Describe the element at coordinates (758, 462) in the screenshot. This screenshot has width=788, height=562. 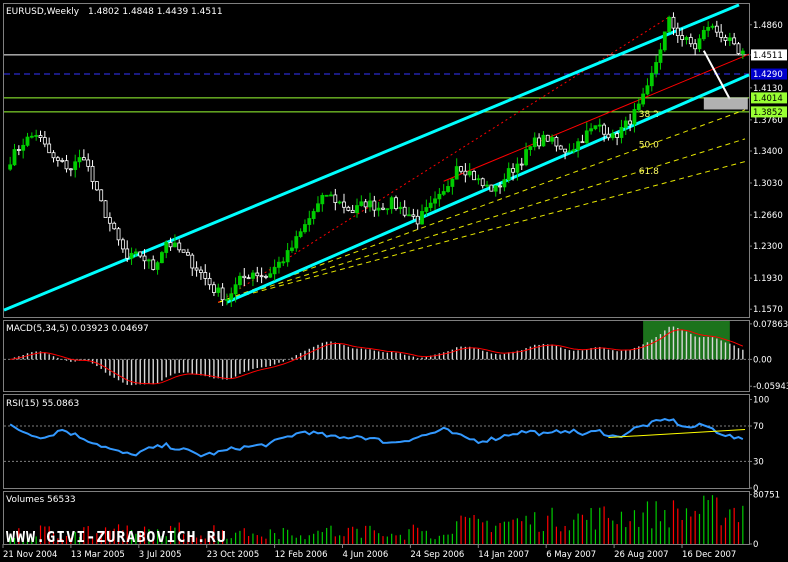
I see `rsi-axis-tick-label: 30` at that location.